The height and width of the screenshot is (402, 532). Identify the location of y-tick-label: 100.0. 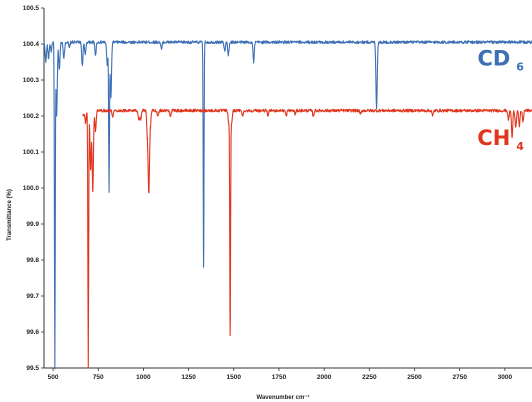
(31, 188).